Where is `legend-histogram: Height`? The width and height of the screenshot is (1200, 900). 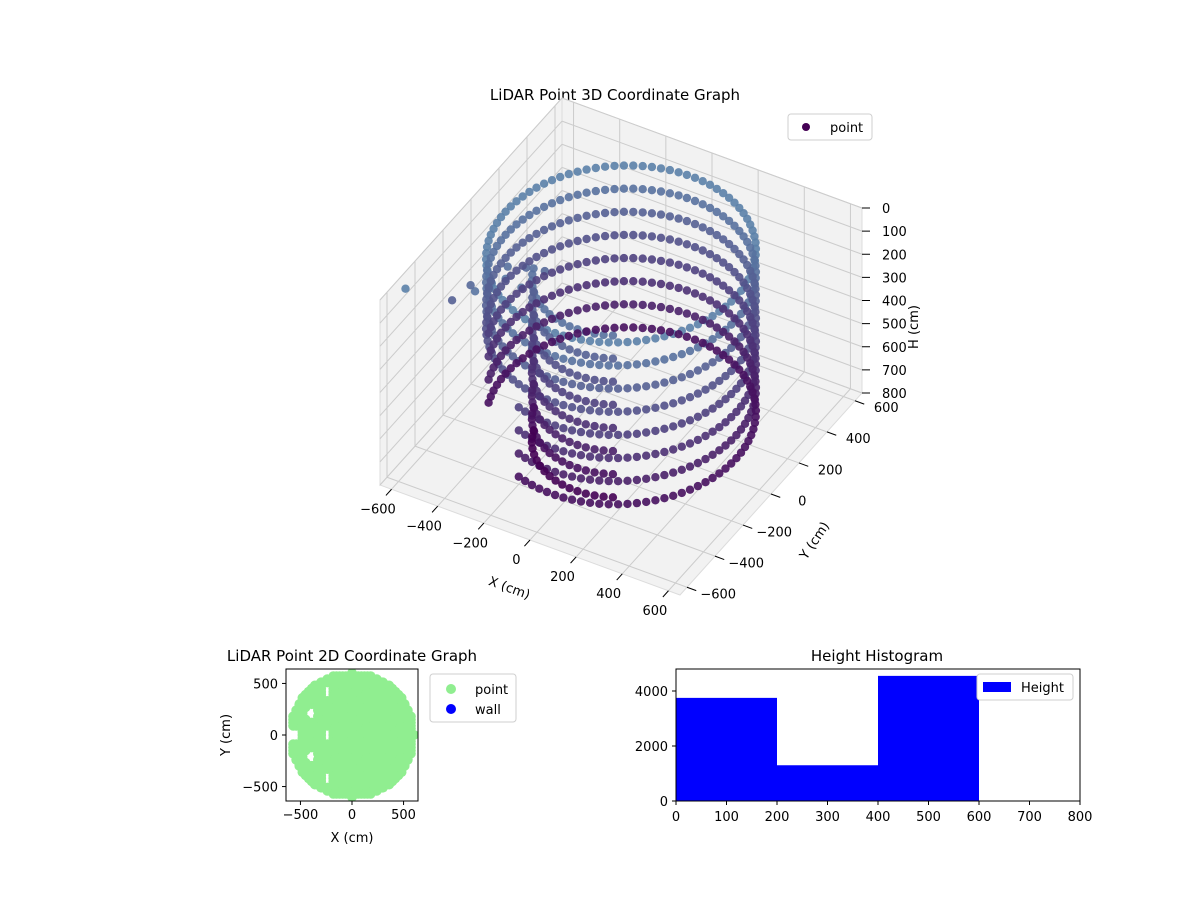 legend-histogram: Height is located at coordinates (1025, 687).